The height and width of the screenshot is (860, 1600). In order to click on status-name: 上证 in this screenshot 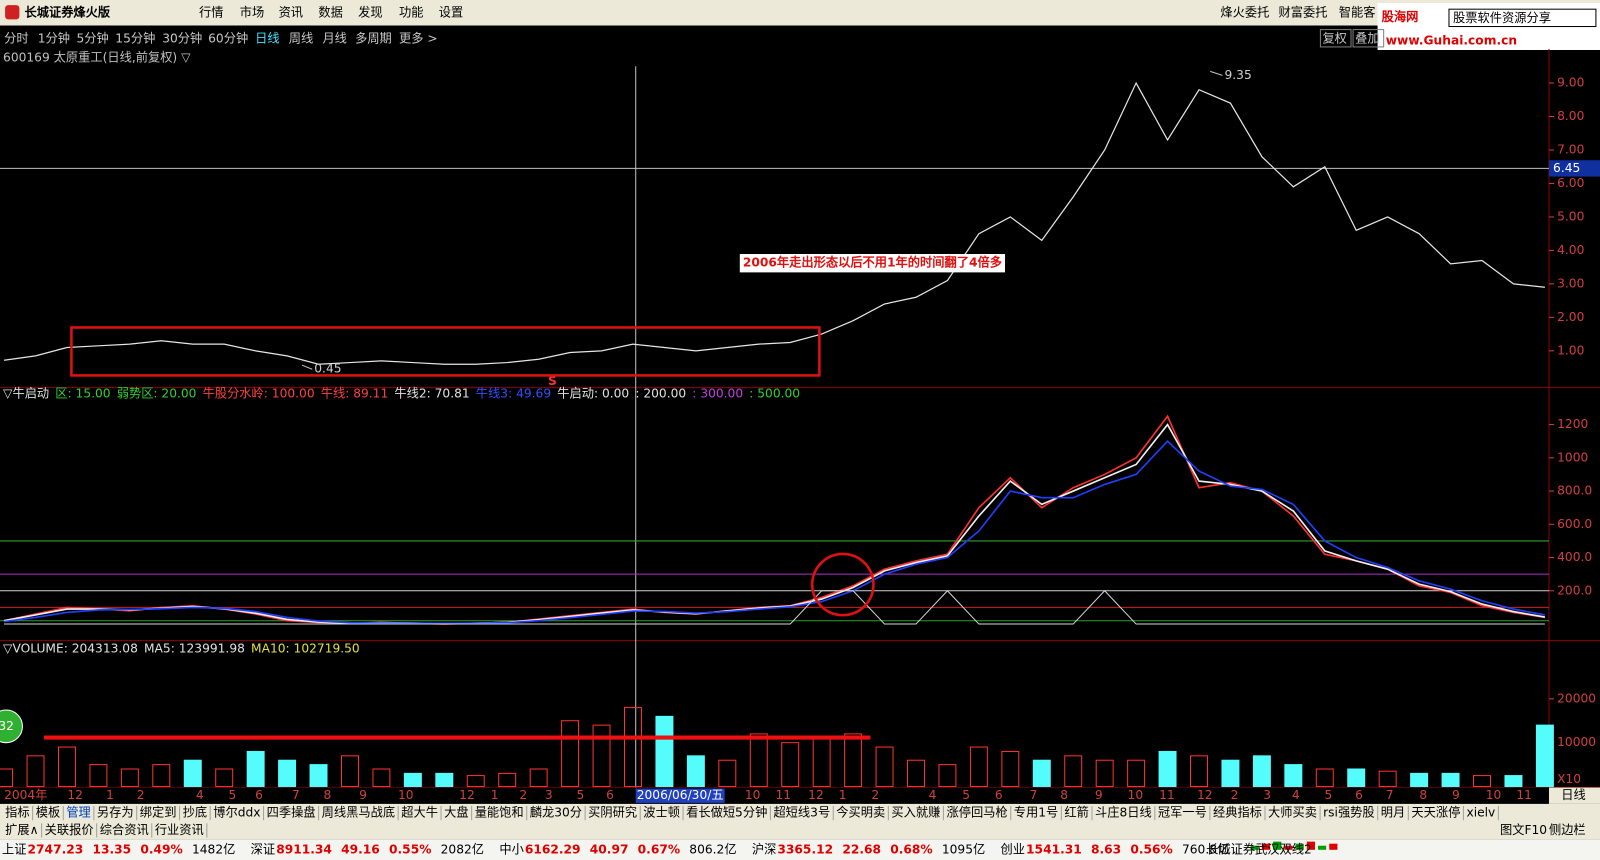, I will do `click(14, 849)`.